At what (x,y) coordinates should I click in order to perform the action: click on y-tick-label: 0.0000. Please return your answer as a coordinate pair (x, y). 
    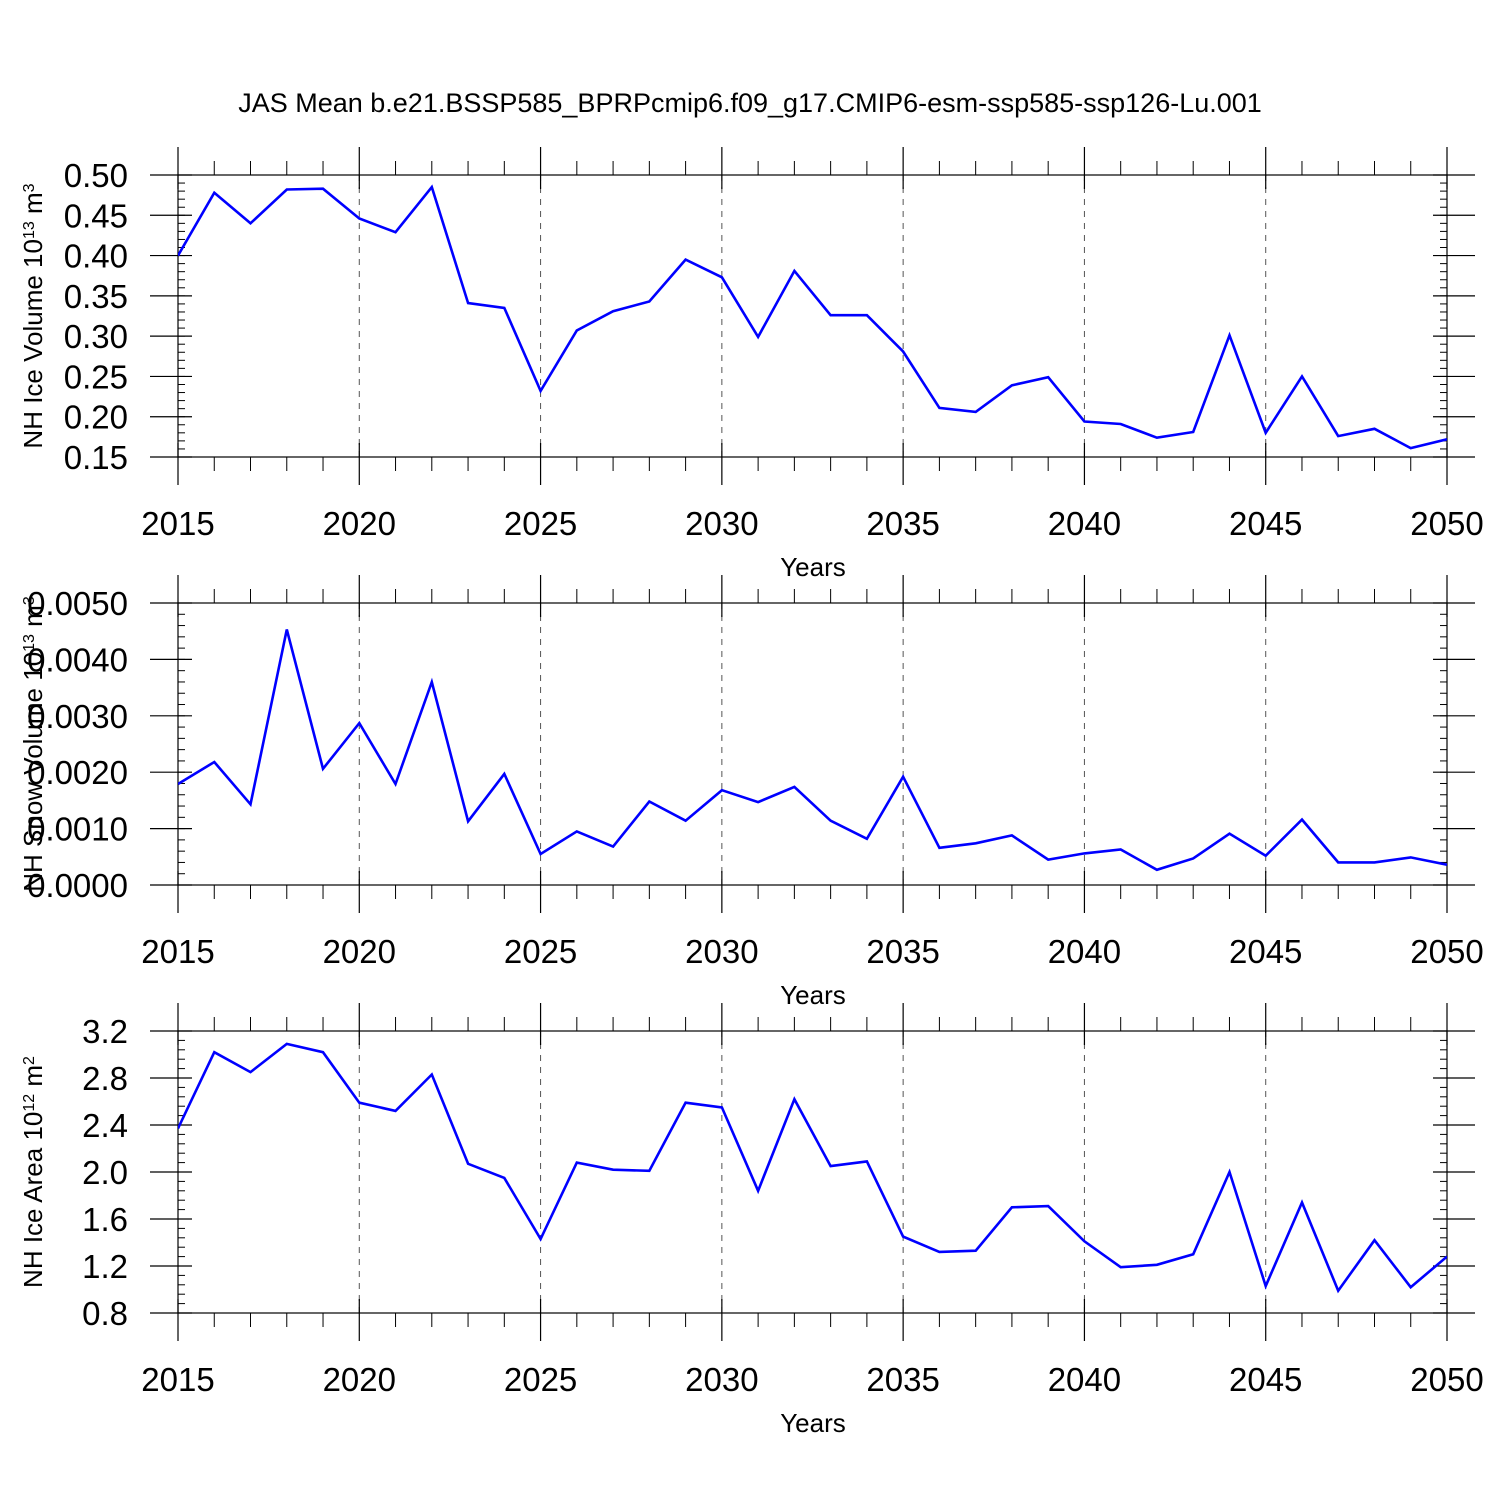
    Looking at the image, I should click on (77, 885).